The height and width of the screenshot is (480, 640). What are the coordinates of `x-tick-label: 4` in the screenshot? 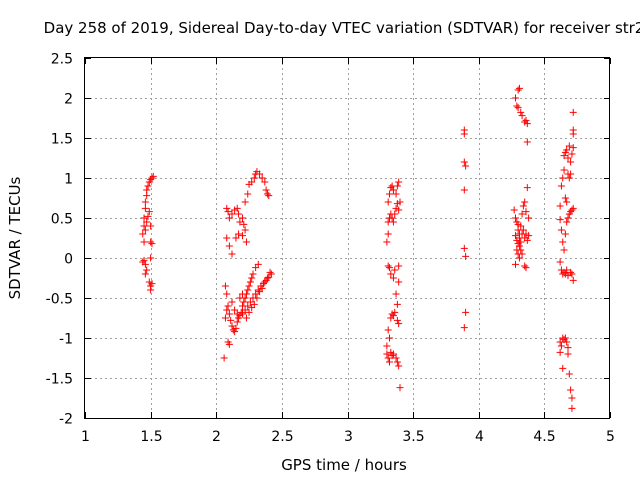 It's located at (479, 437).